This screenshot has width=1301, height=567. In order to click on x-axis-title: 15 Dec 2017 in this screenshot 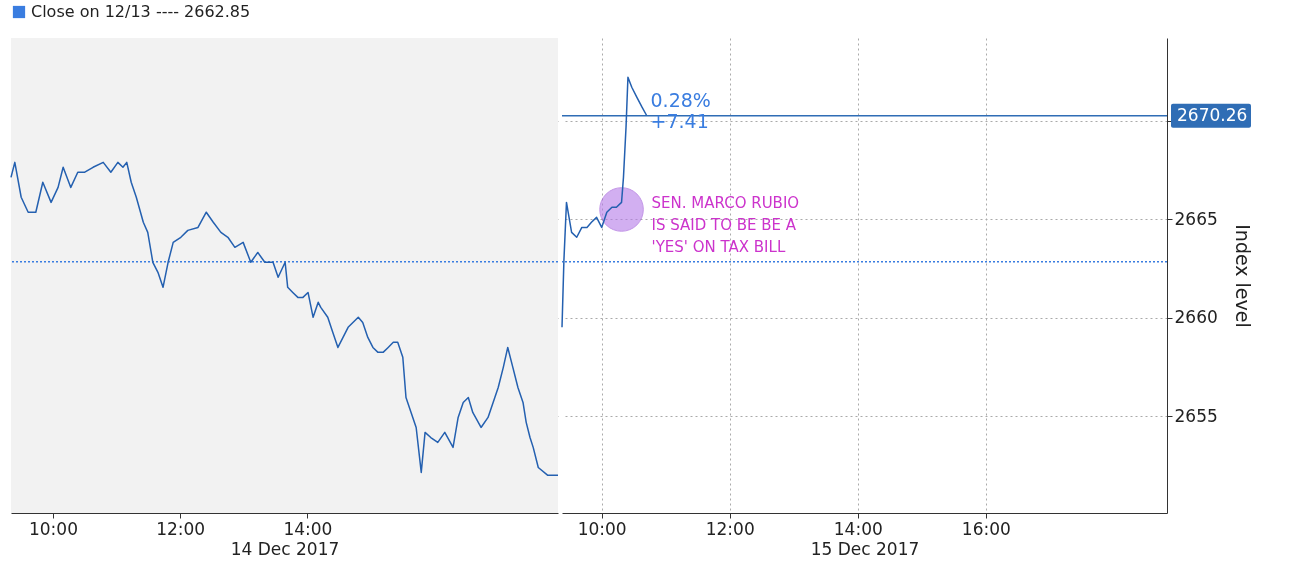, I will do `click(865, 548)`.